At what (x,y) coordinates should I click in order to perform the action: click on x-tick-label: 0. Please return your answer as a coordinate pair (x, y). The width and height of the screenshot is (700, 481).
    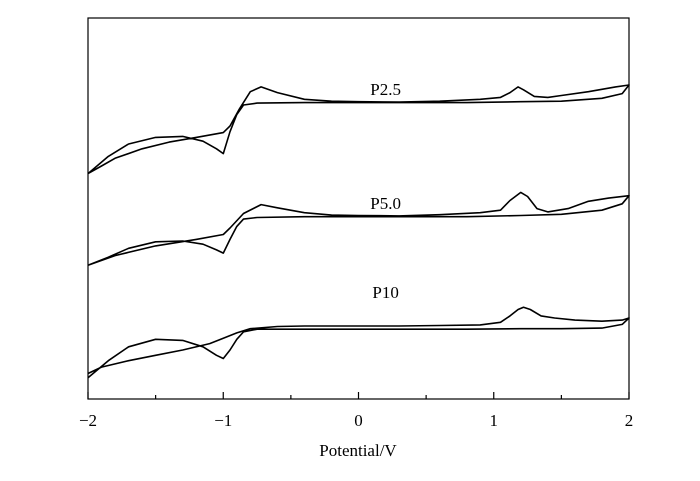
    Looking at the image, I should click on (358, 420).